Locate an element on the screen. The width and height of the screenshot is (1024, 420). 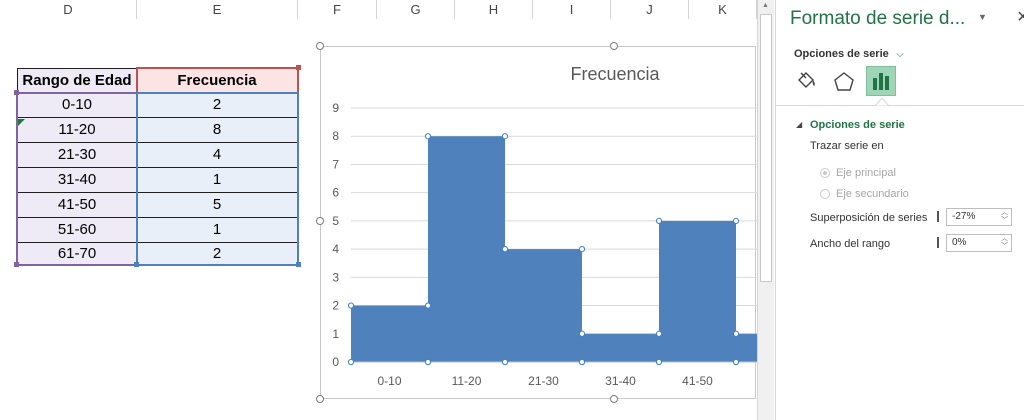
gap-width-label: Ancho del rango is located at coordinates (850, 244).